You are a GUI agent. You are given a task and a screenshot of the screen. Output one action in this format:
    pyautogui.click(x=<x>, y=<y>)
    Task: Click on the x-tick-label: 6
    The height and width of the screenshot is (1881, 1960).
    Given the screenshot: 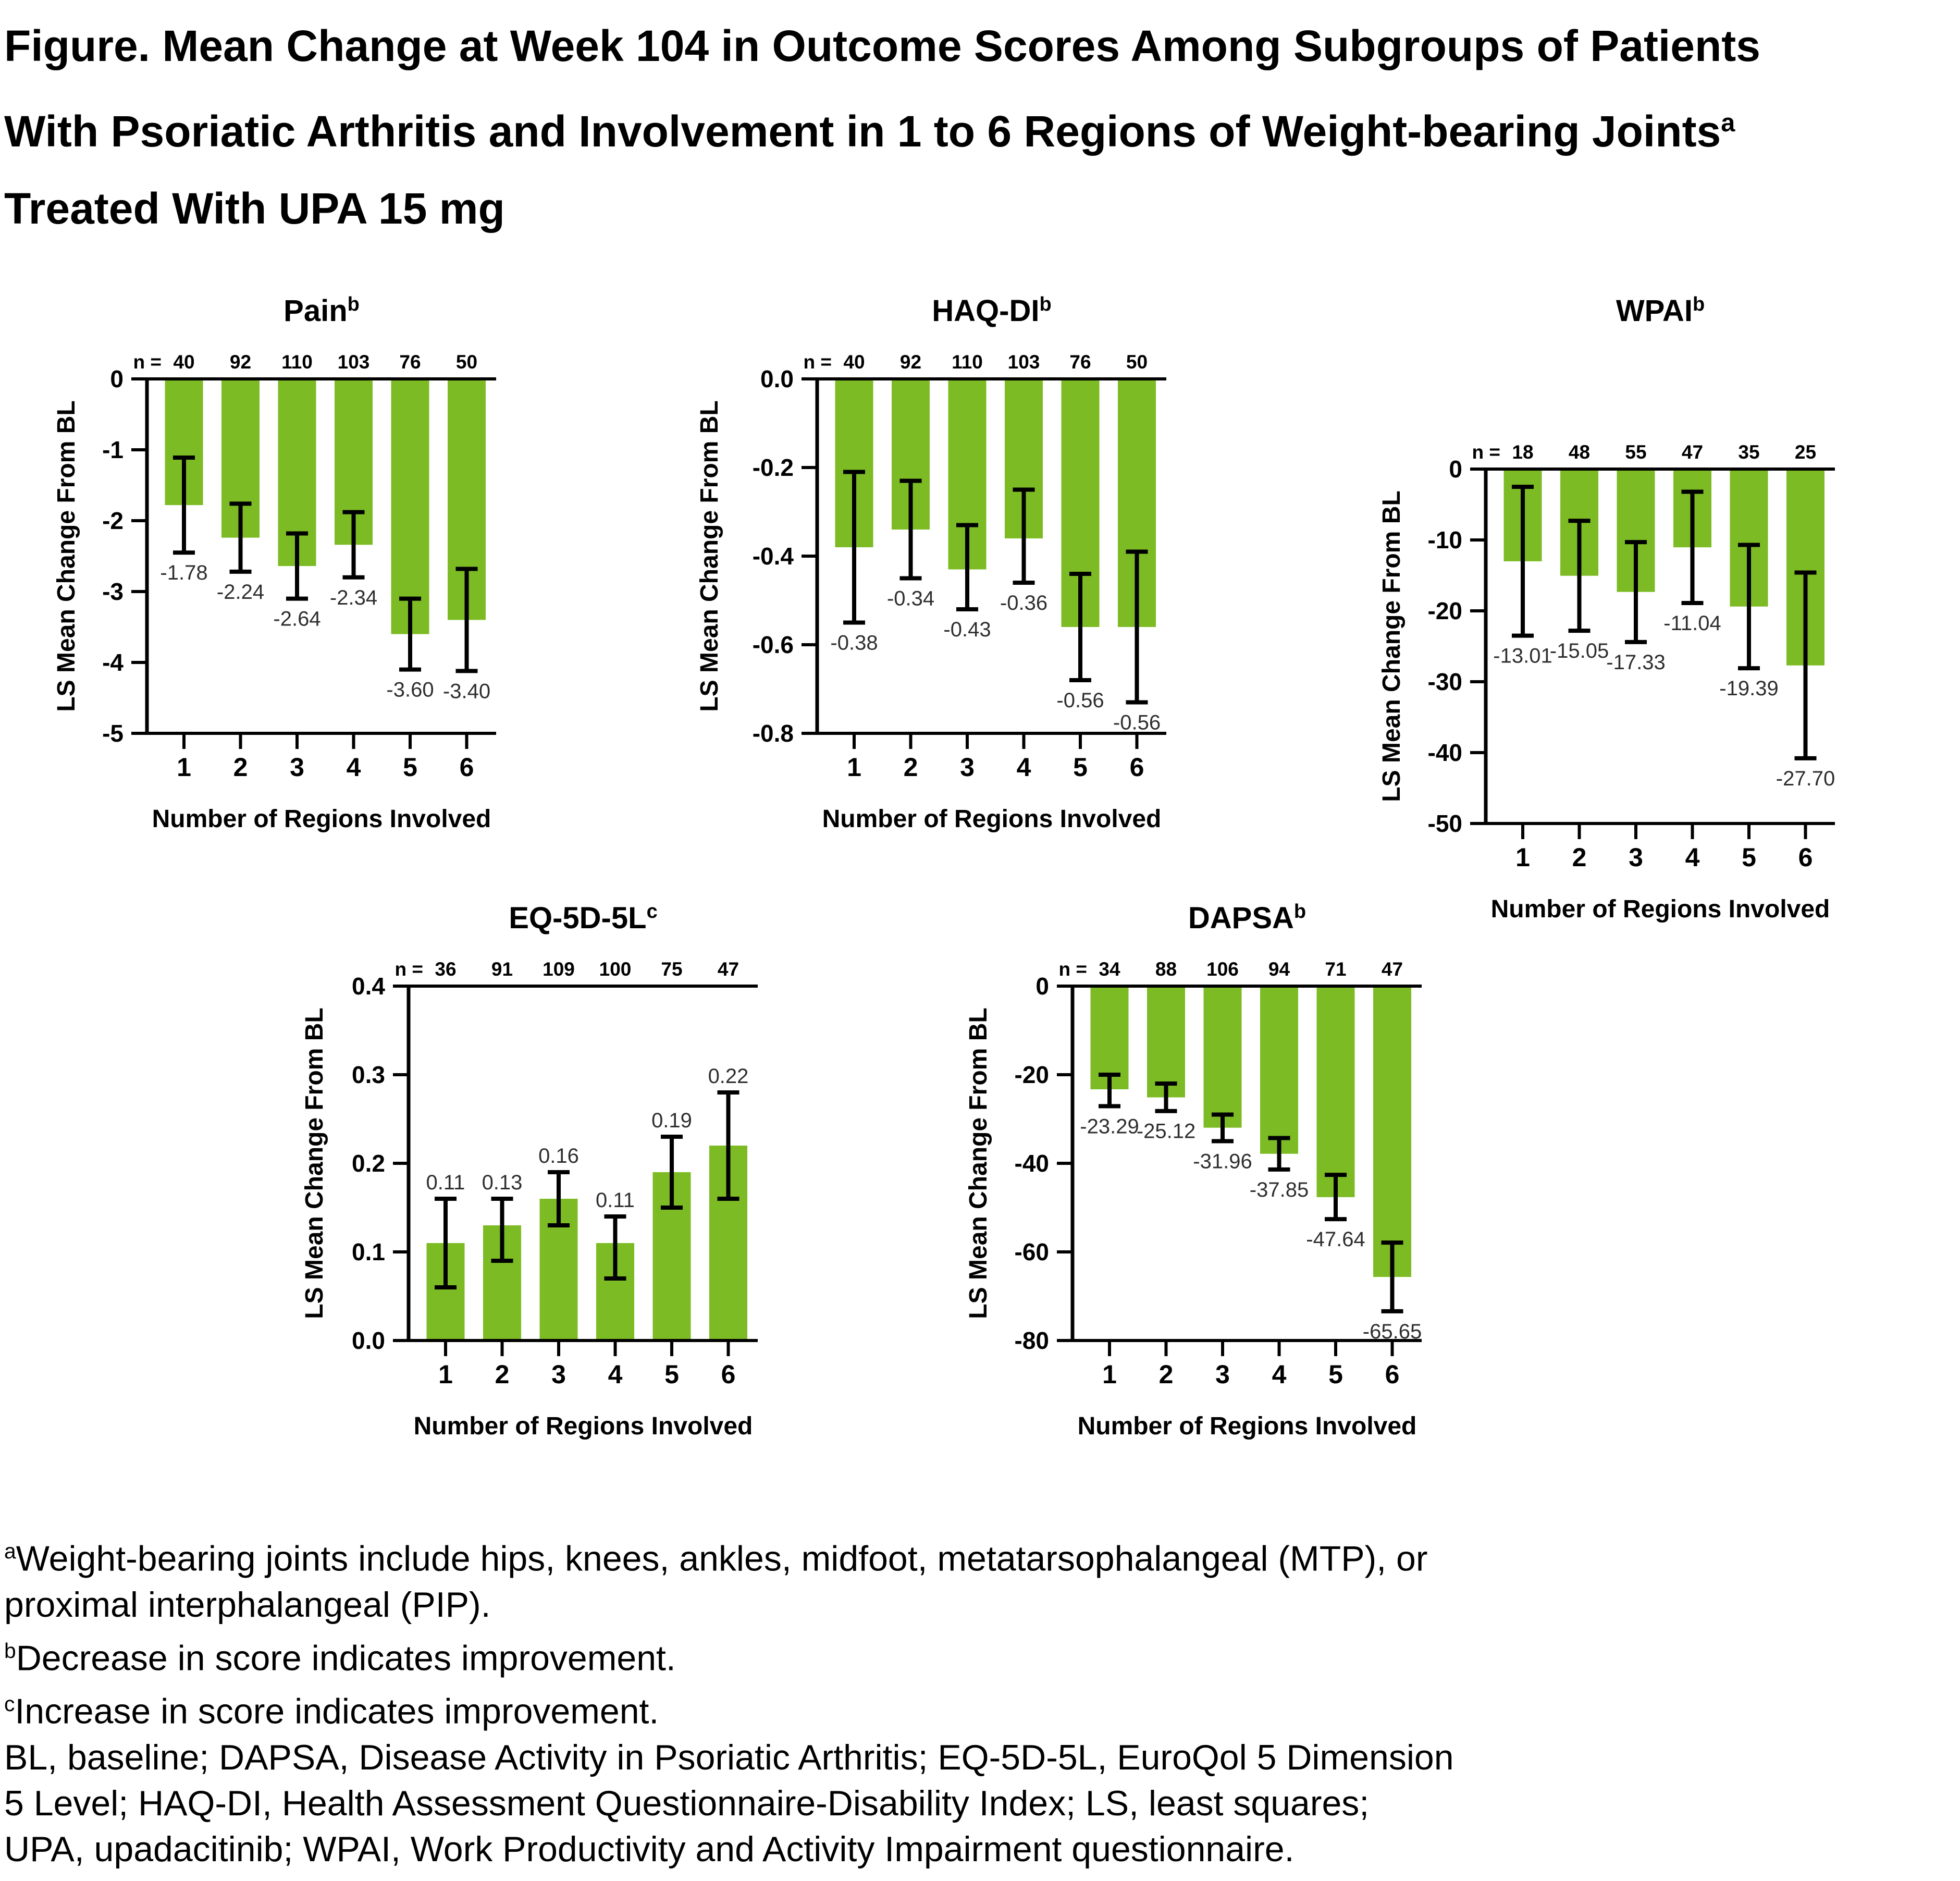 What is the action you would take?
    pyautogui.click(x=467, y=767)
    